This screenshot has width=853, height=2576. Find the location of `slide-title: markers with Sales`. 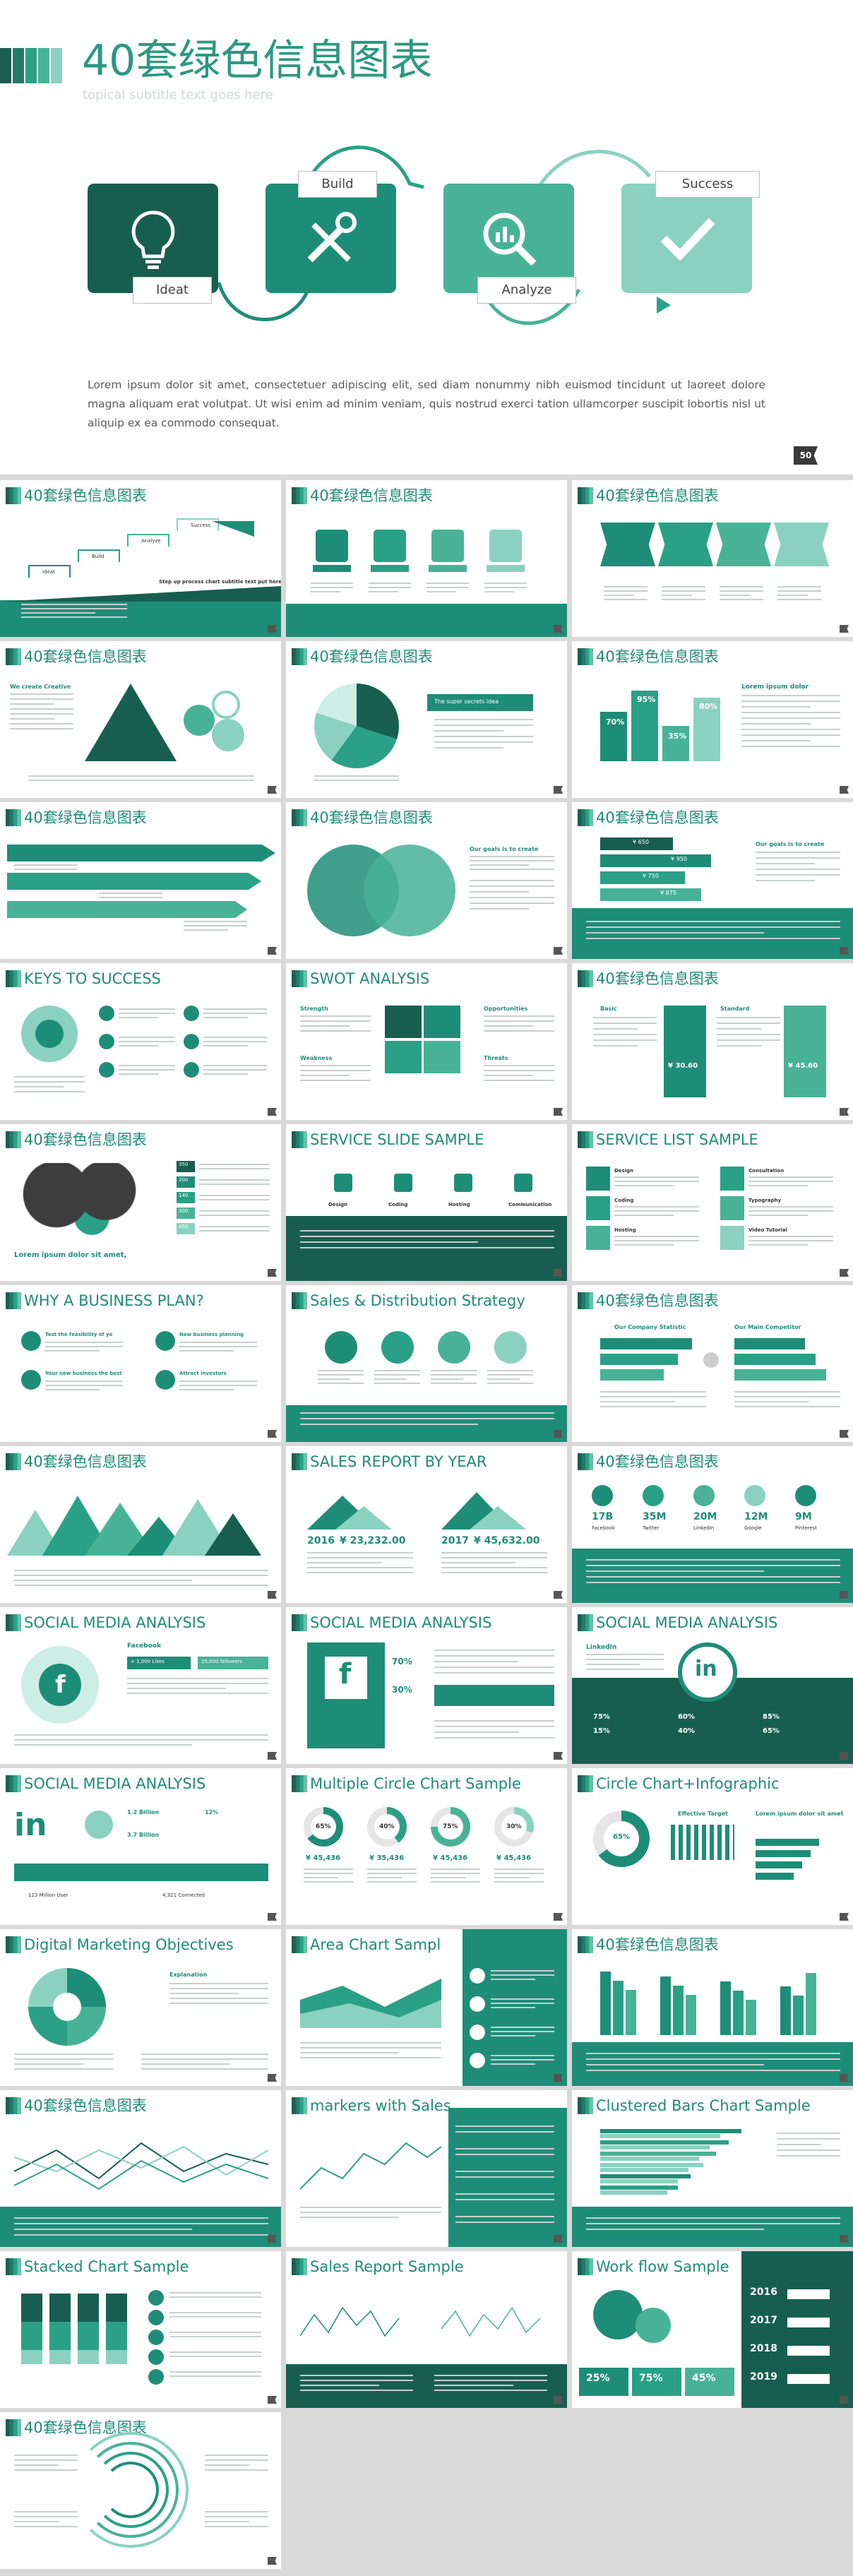

slide-title: markers with Sales is located at coordinates (372, 2106).